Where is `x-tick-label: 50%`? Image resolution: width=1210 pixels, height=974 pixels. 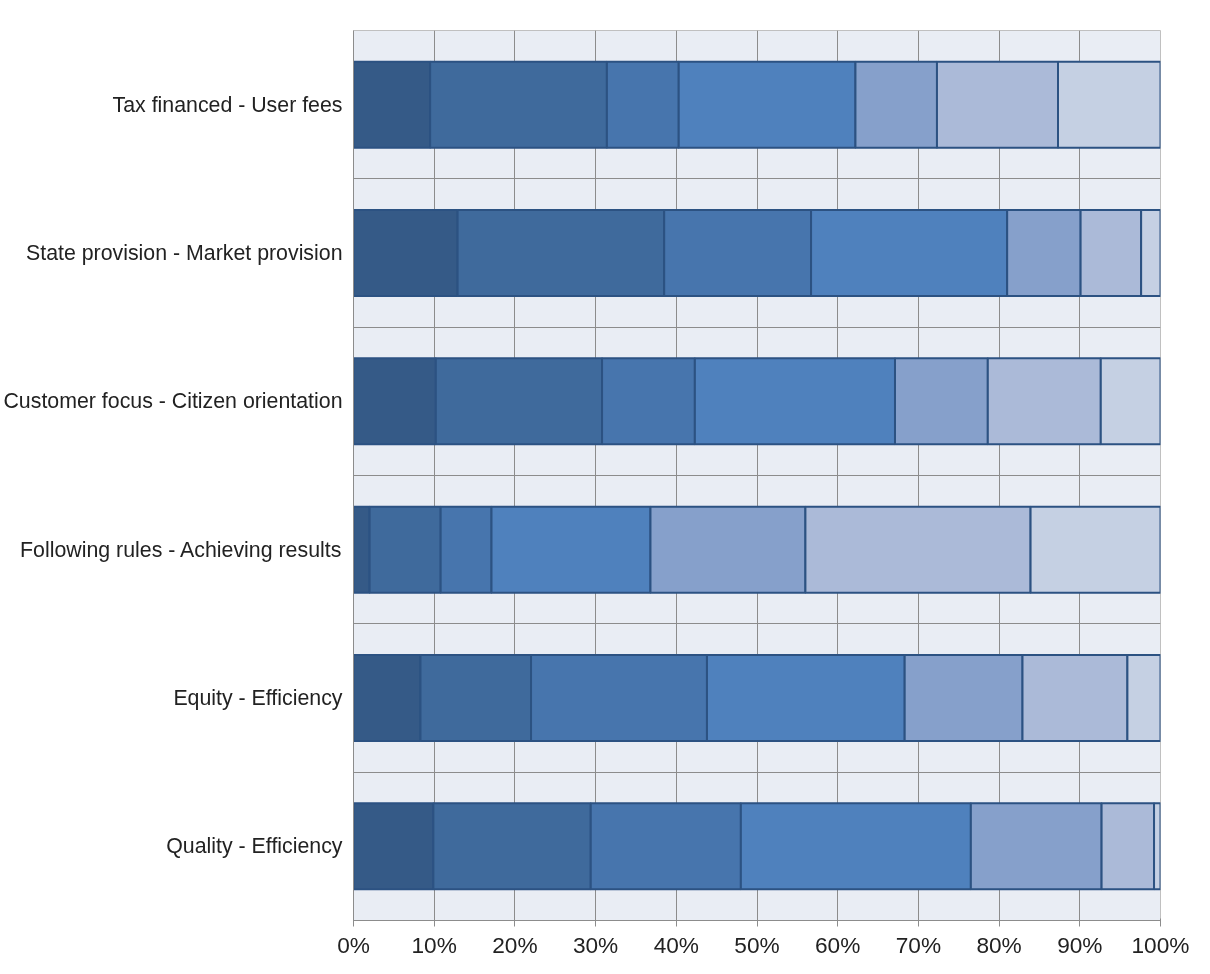 x-tick-label: 50% is located at coordinates (757, 944).